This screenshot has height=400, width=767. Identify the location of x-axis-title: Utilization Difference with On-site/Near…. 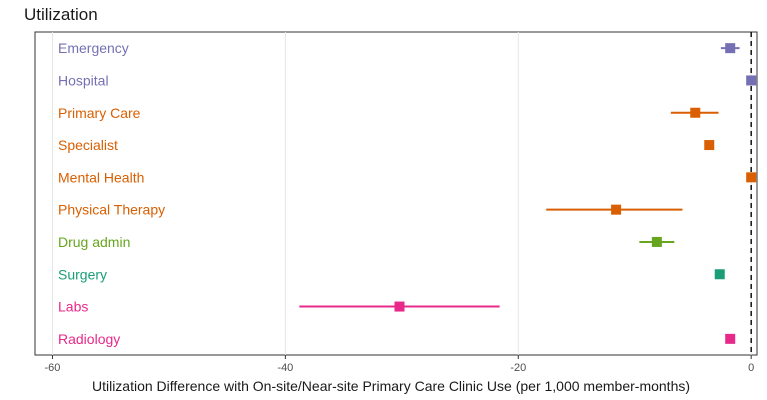
(391, 386).